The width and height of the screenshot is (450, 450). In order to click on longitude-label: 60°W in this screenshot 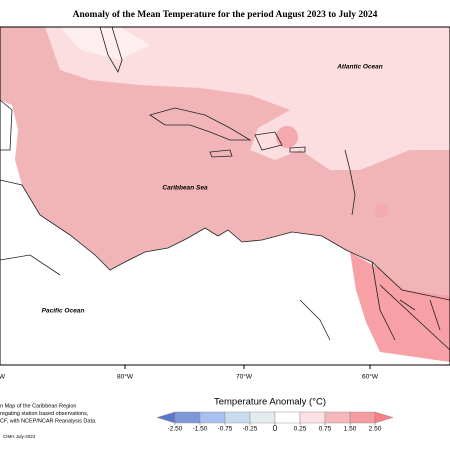, I will do `click(370, 377)`.